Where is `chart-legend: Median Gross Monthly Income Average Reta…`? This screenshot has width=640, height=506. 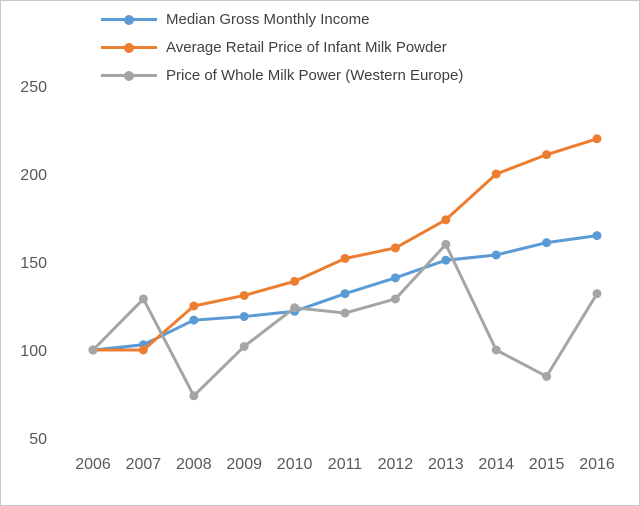 chart-legend: Median Gross Monthly Income Average Reta… is located at coordinates (282, 47).